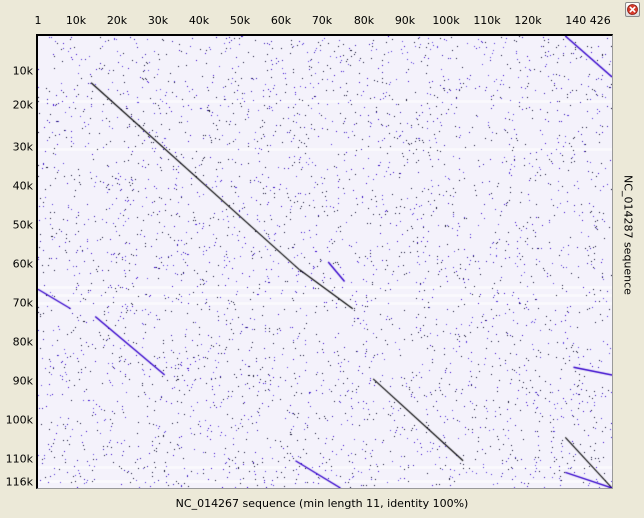 The height and width of the screenshot is (518, 644). Describe the element at coordinates (588, 20) in the screenshot. I see `x-tick-label: 140 426` at that location.